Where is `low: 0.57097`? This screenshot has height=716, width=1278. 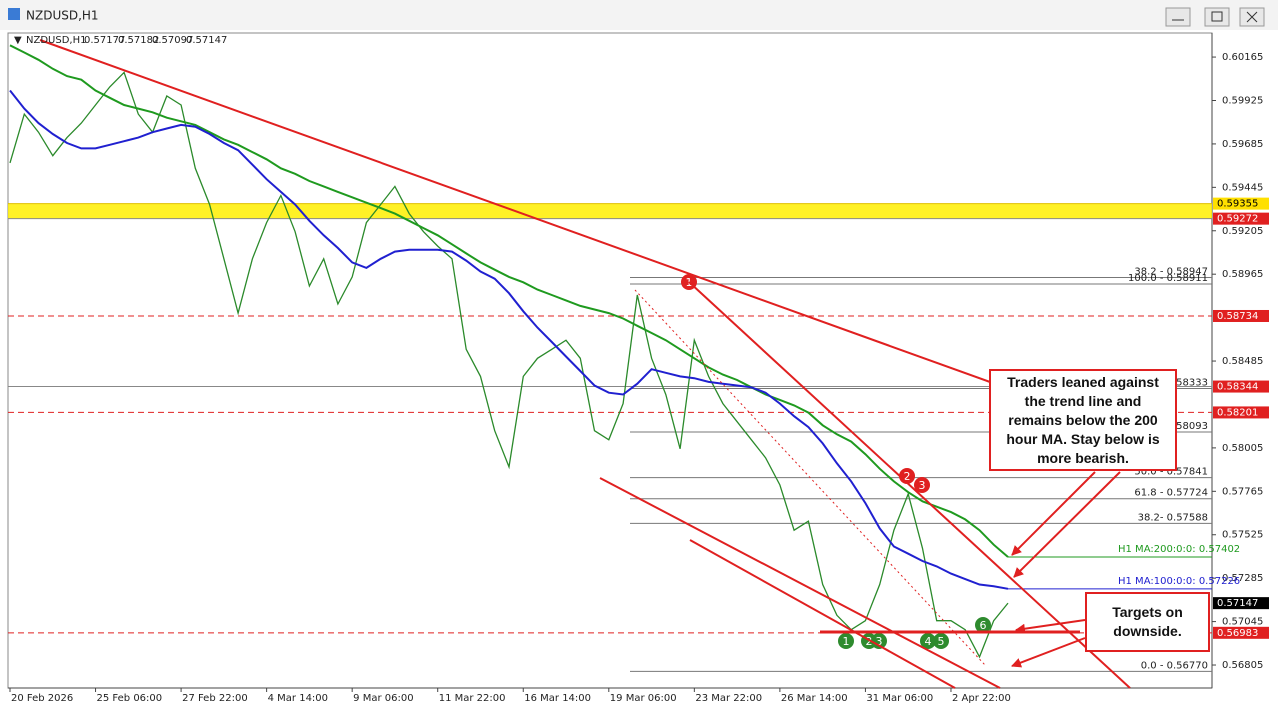 low: 0.57097 is located at coordinates (172, 40).